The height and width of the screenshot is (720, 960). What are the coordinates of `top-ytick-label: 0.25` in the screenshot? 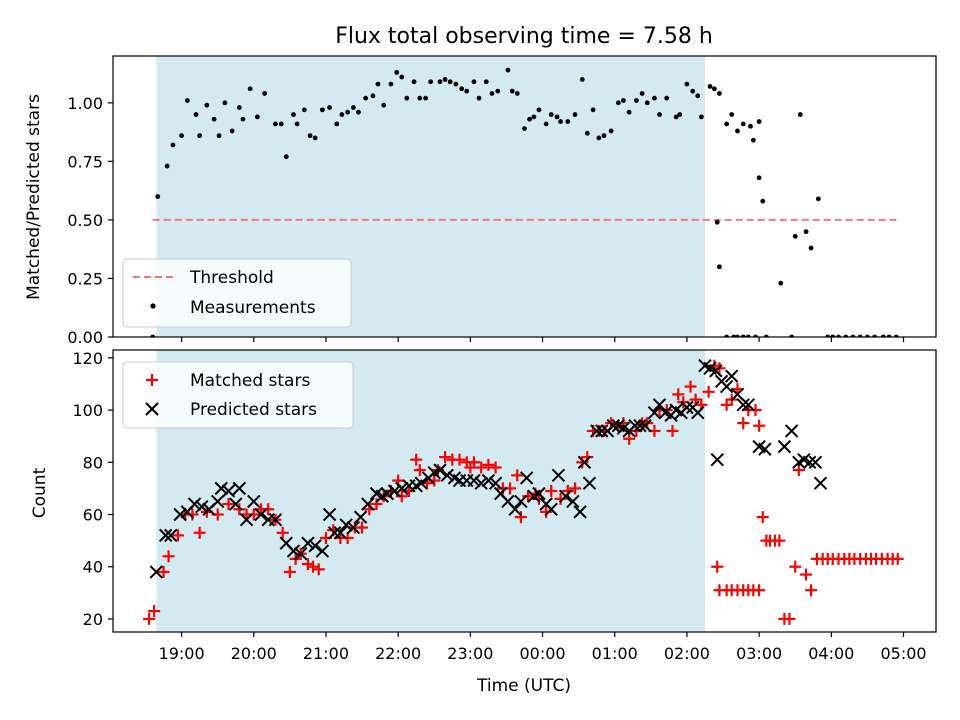 It's located at (85, 278).